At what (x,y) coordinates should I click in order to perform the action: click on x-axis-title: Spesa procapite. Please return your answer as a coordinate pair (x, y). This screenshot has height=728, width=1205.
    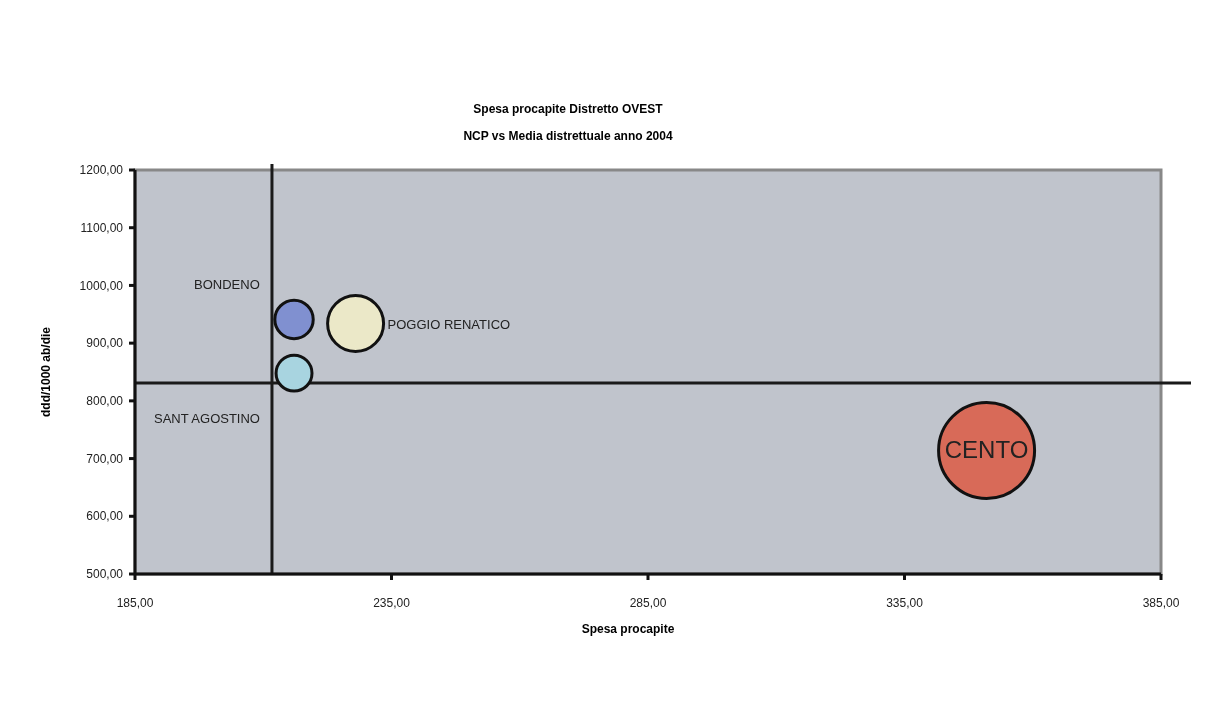
    Looking at the image, I should click on (628, 629).